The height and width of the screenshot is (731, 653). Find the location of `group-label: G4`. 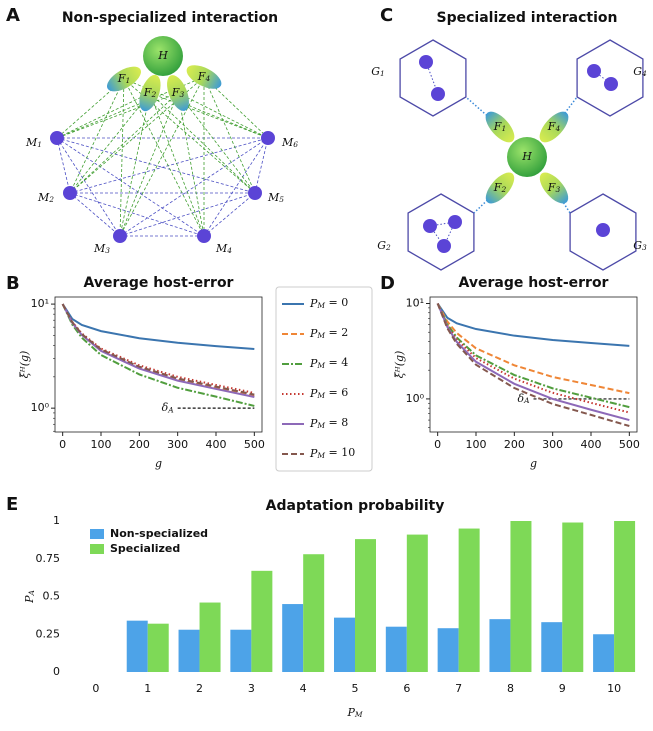

group-label: G4 is located at coordinates (640, 71).